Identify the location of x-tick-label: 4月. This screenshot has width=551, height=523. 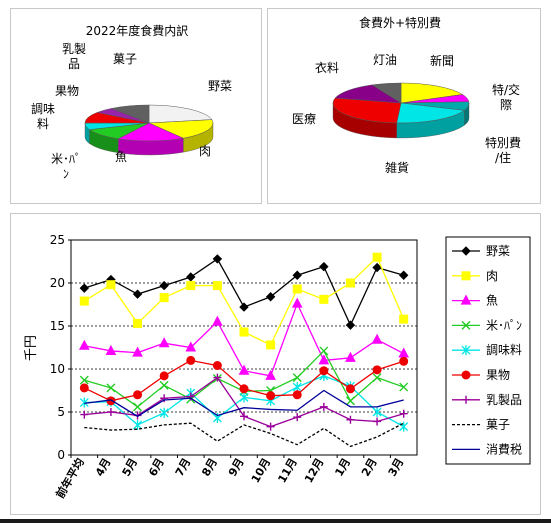
(103, 467).